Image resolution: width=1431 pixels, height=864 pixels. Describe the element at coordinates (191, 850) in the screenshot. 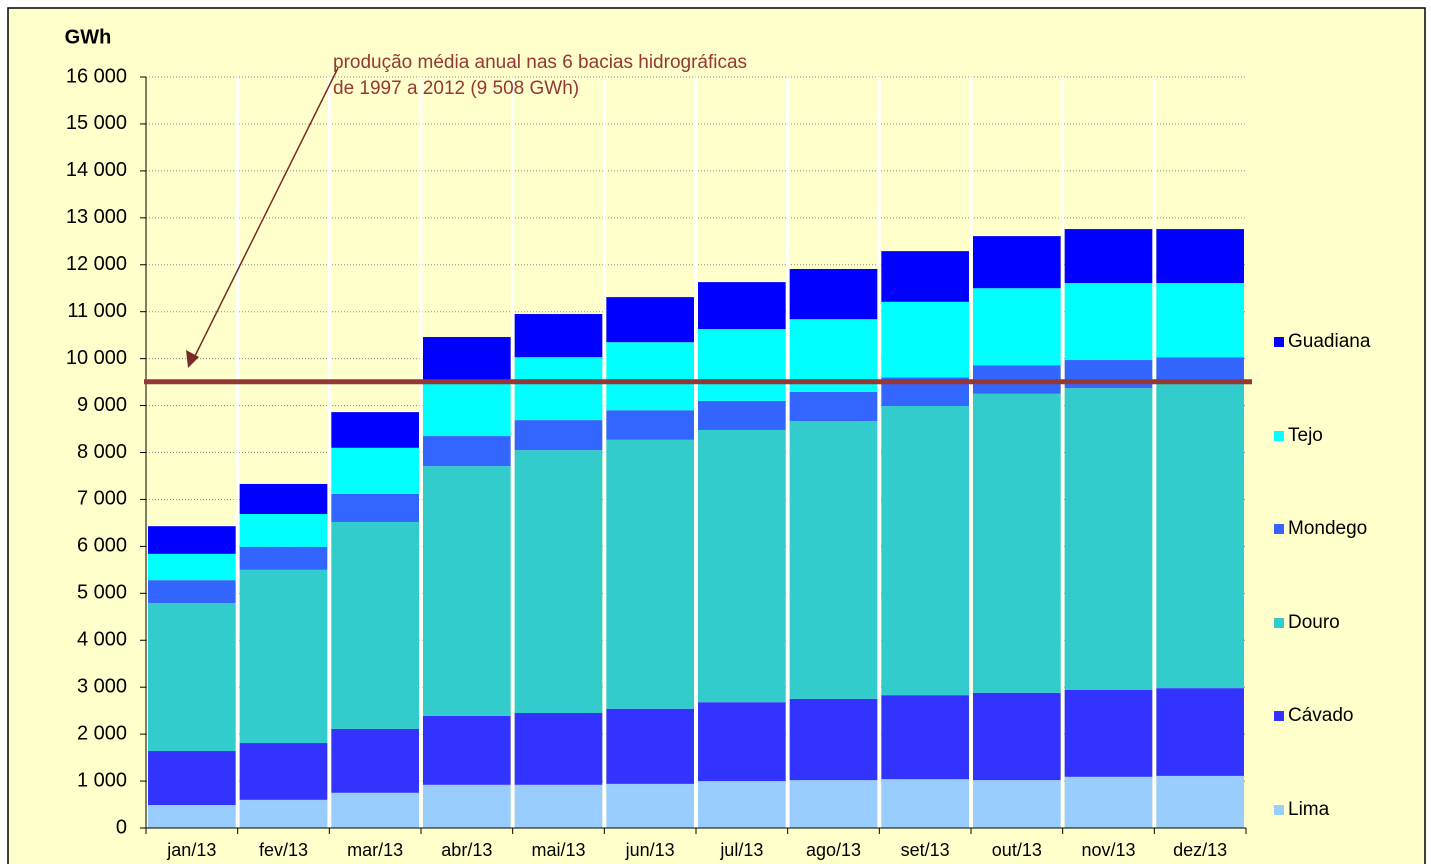

I see `x-tick-label: jan/13` at that location.